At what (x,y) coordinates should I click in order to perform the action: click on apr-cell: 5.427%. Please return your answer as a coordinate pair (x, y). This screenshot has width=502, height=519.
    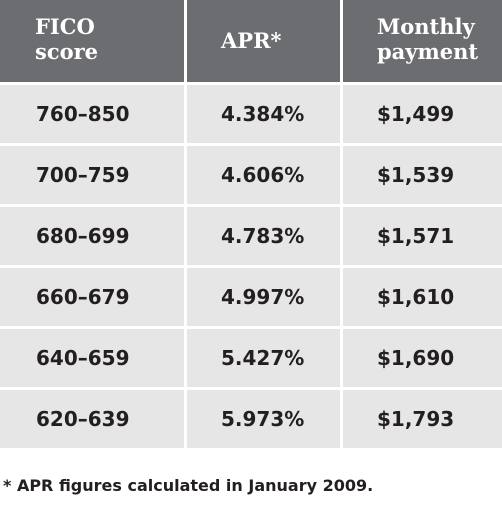
    Looking at the image, I should click on (263, 358).